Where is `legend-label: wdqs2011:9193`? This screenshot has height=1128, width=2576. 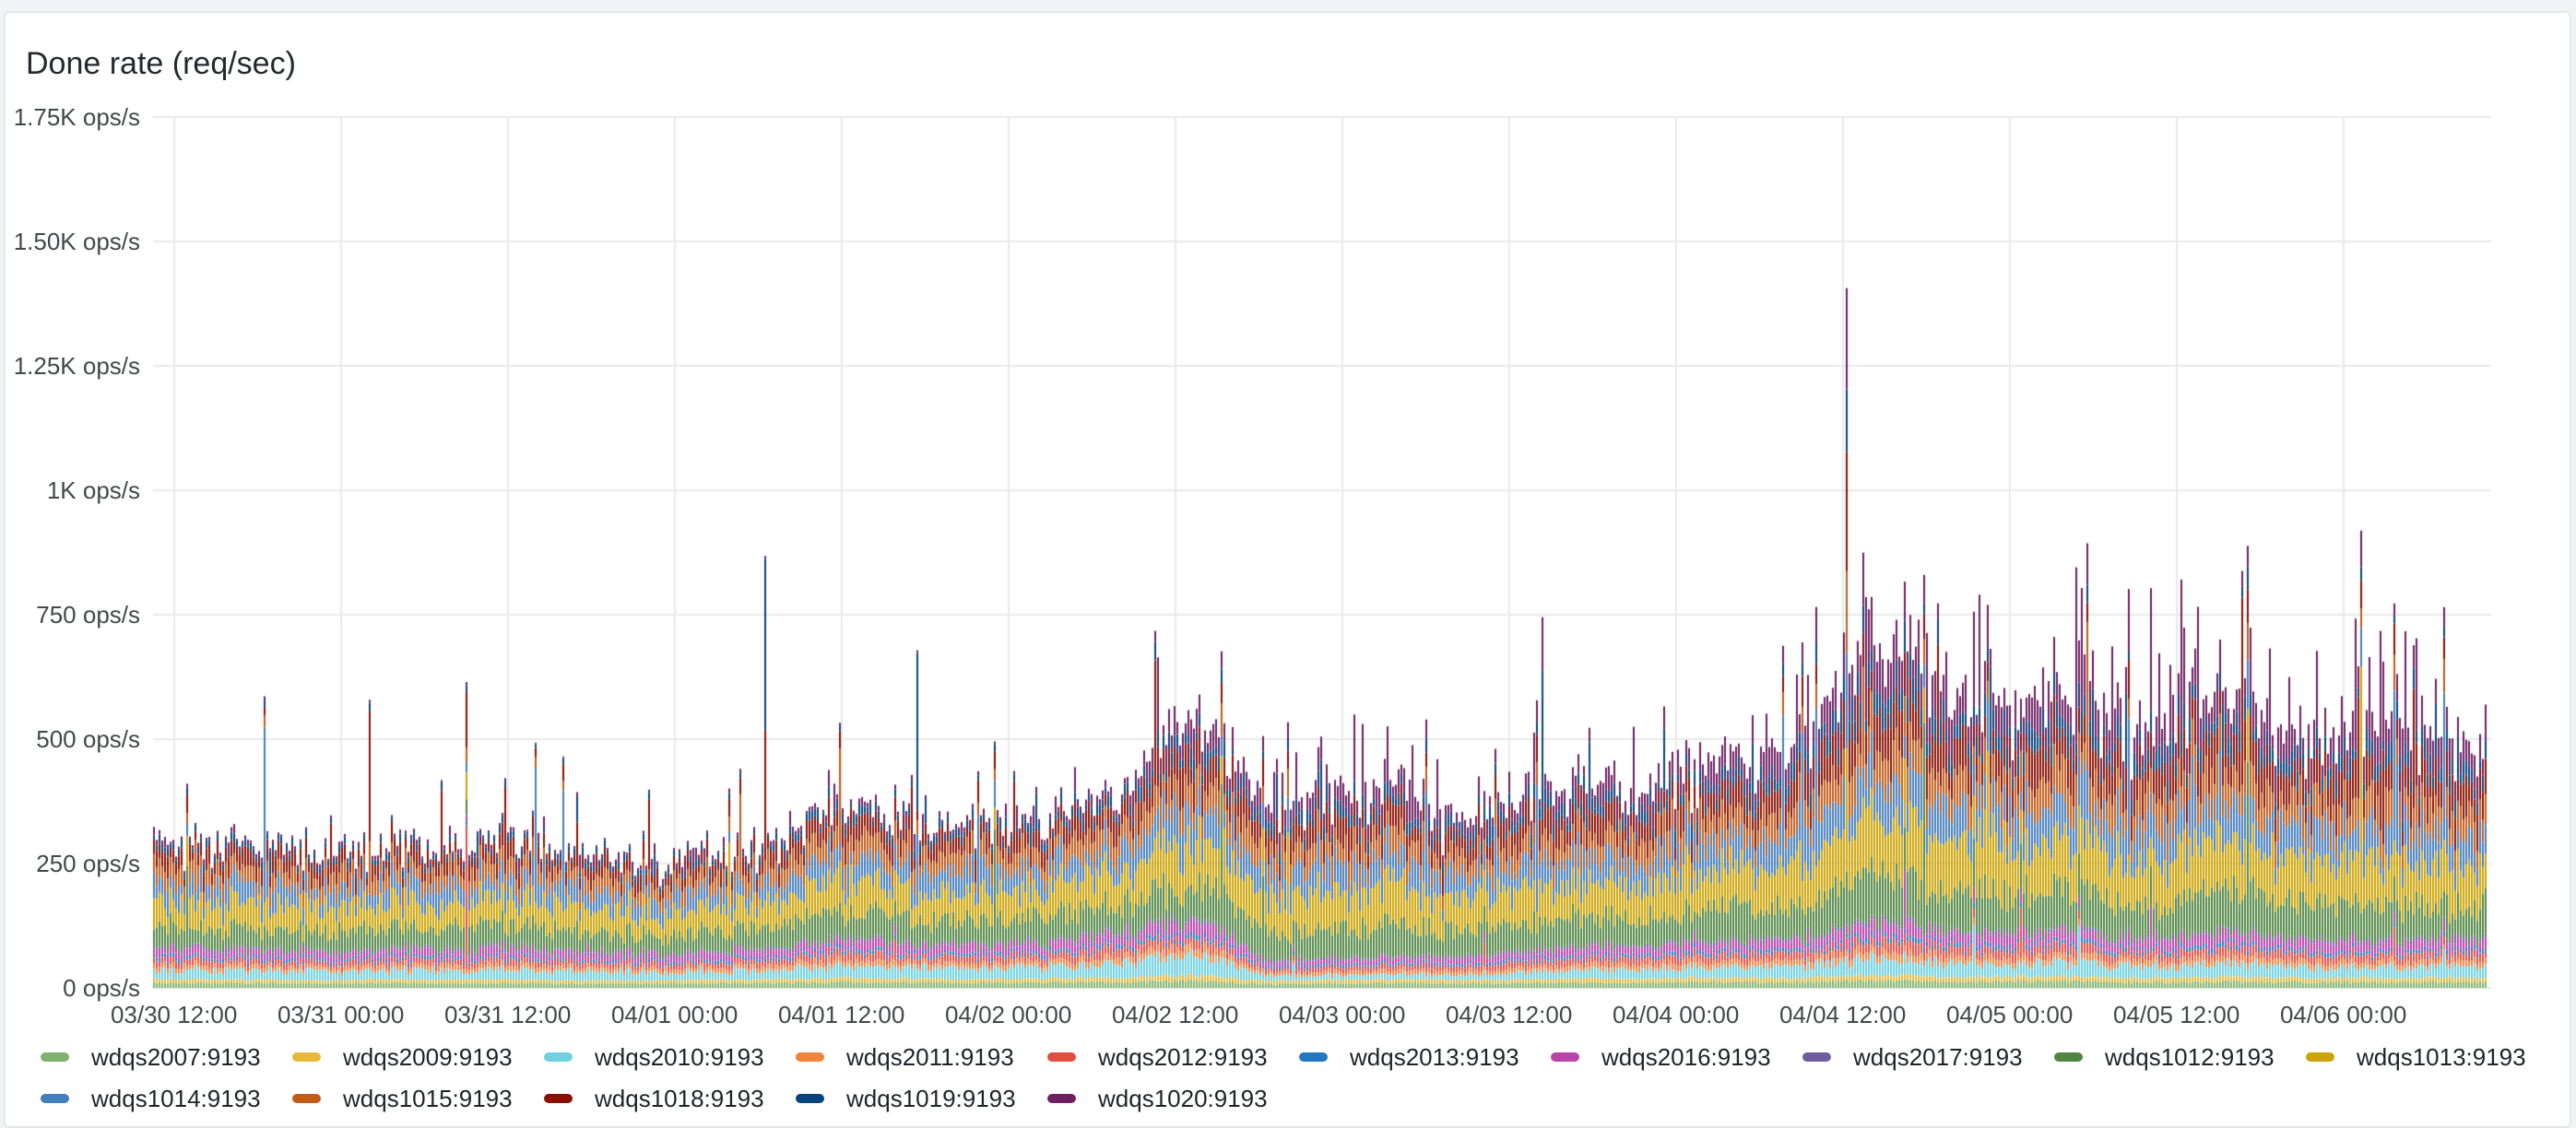 legend-label: wdqs2011:9193 is located at coordinates (930, 1056).